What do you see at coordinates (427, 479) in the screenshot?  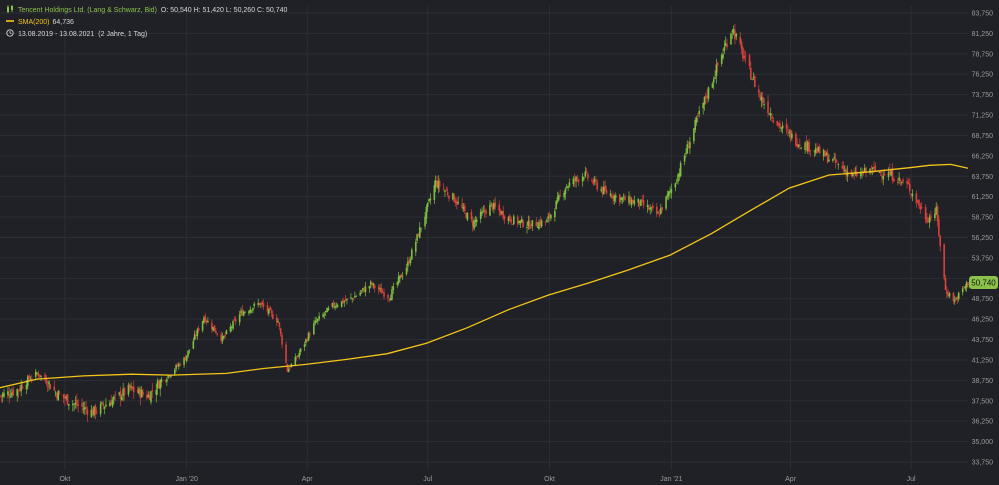 I see `x-tick-label: Jul` at bounding box center [427, 479].